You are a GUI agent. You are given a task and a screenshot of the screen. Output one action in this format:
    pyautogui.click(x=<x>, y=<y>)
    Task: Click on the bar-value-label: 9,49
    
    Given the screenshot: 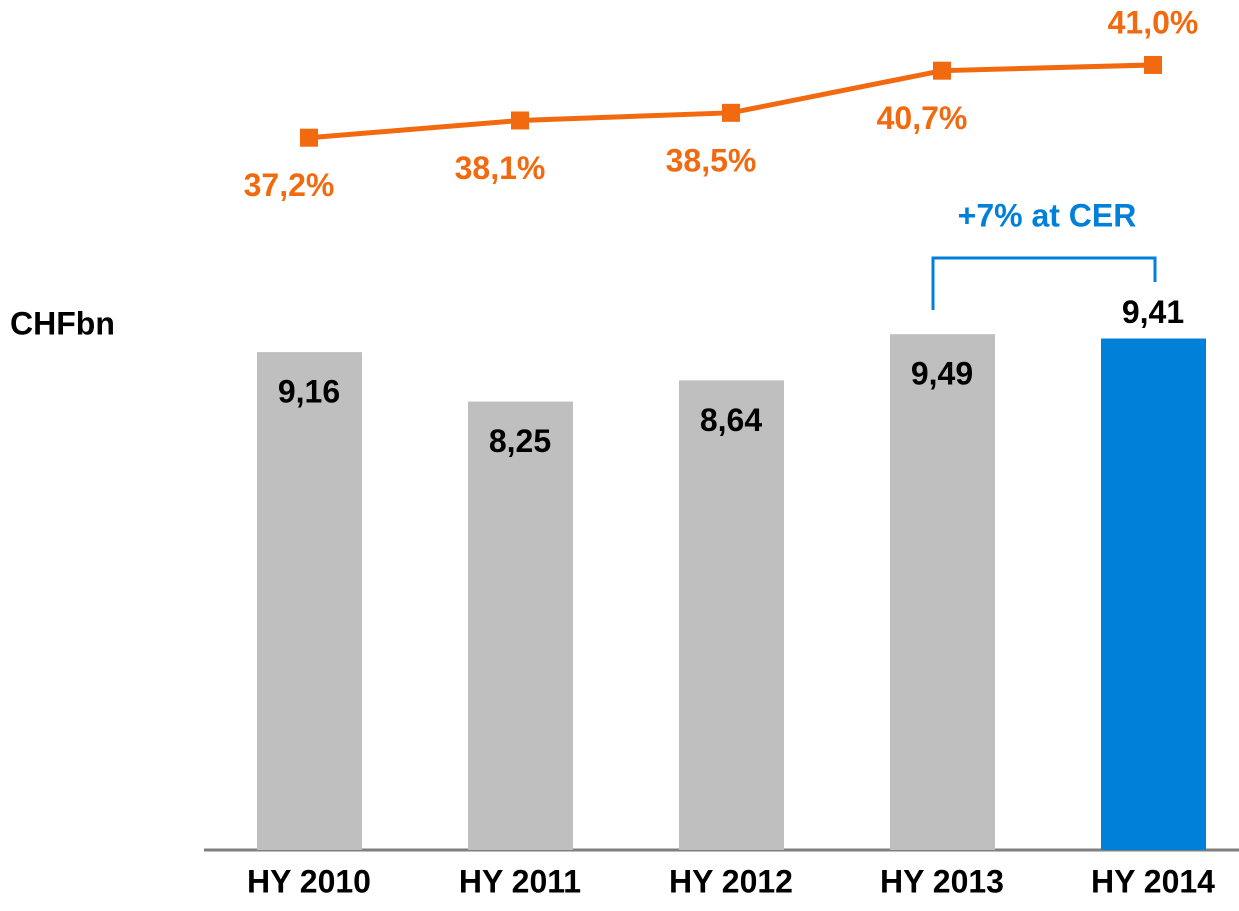 What is the action you would take?
    pyautogui.click(x=942, y=374)
    